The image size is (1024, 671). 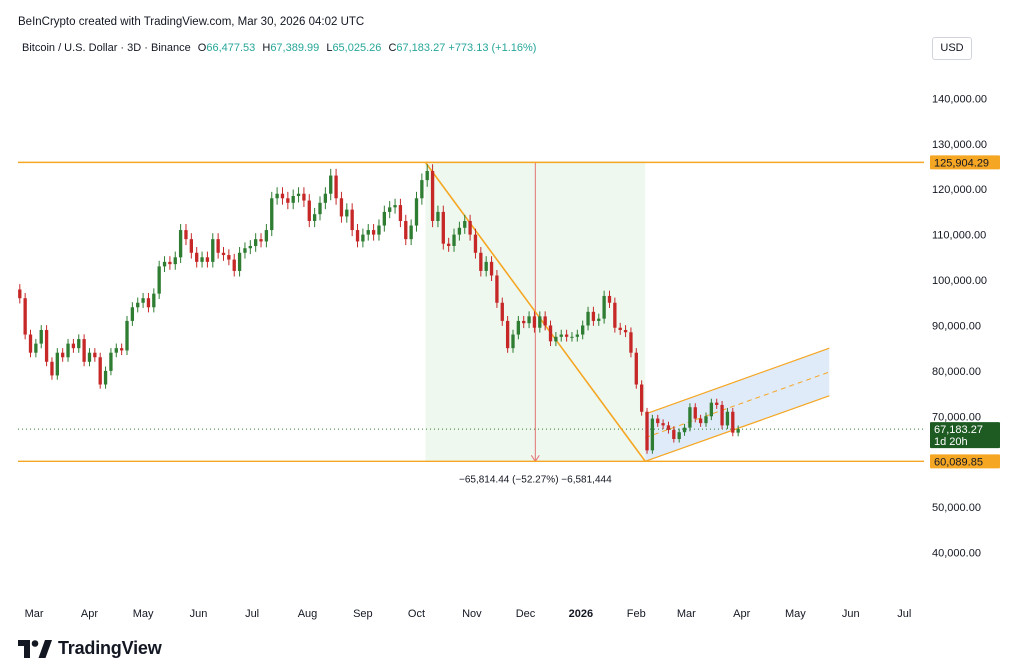 What do you see at coordinates (952, 48) in the screenshot?
I see `currency-selector: USD` at bounding box center [952, 48].